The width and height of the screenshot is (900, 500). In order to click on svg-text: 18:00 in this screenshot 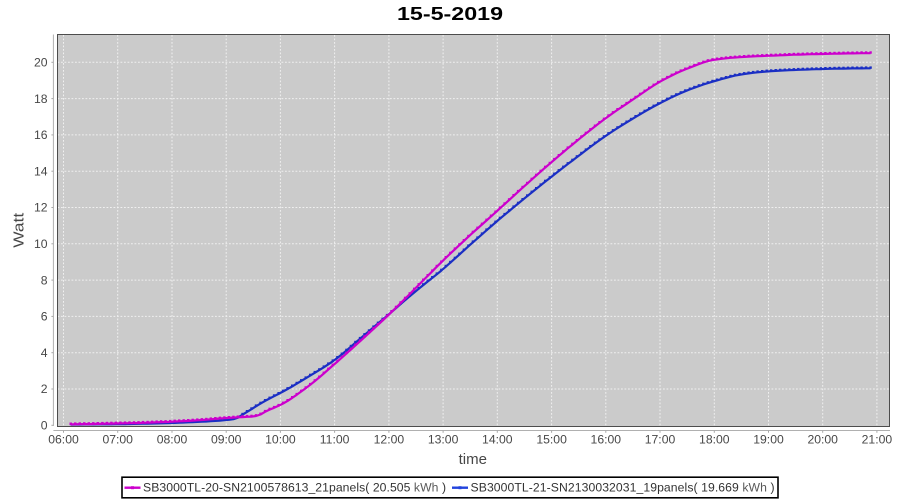, I will do `click(714, 440)`.